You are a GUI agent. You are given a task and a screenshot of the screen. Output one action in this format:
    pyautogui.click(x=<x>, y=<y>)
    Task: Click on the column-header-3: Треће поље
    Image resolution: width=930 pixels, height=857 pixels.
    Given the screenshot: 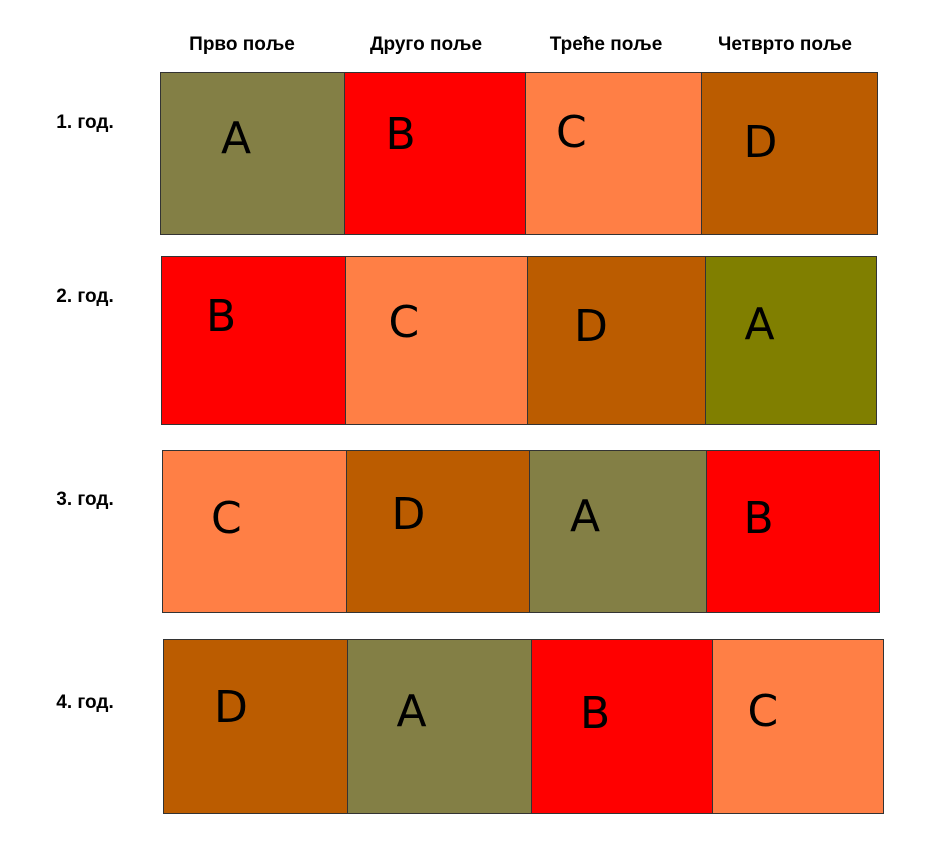 What is the action you would take?
    pyautogui.click(x=606, y=44)
    